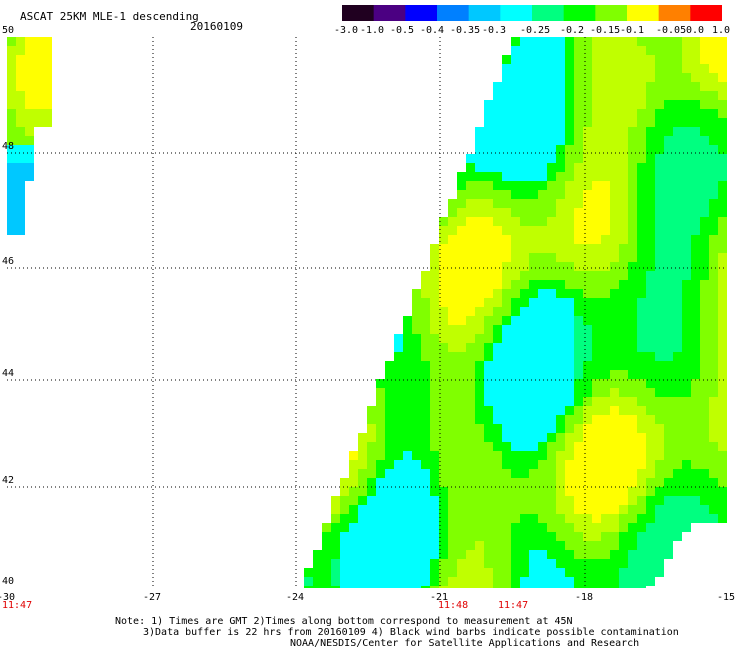  What do you see at coordinates (535, 30) in the screenshot?
I see `colorbar-tick-label: -0.25` at bounding box center [535, 30].